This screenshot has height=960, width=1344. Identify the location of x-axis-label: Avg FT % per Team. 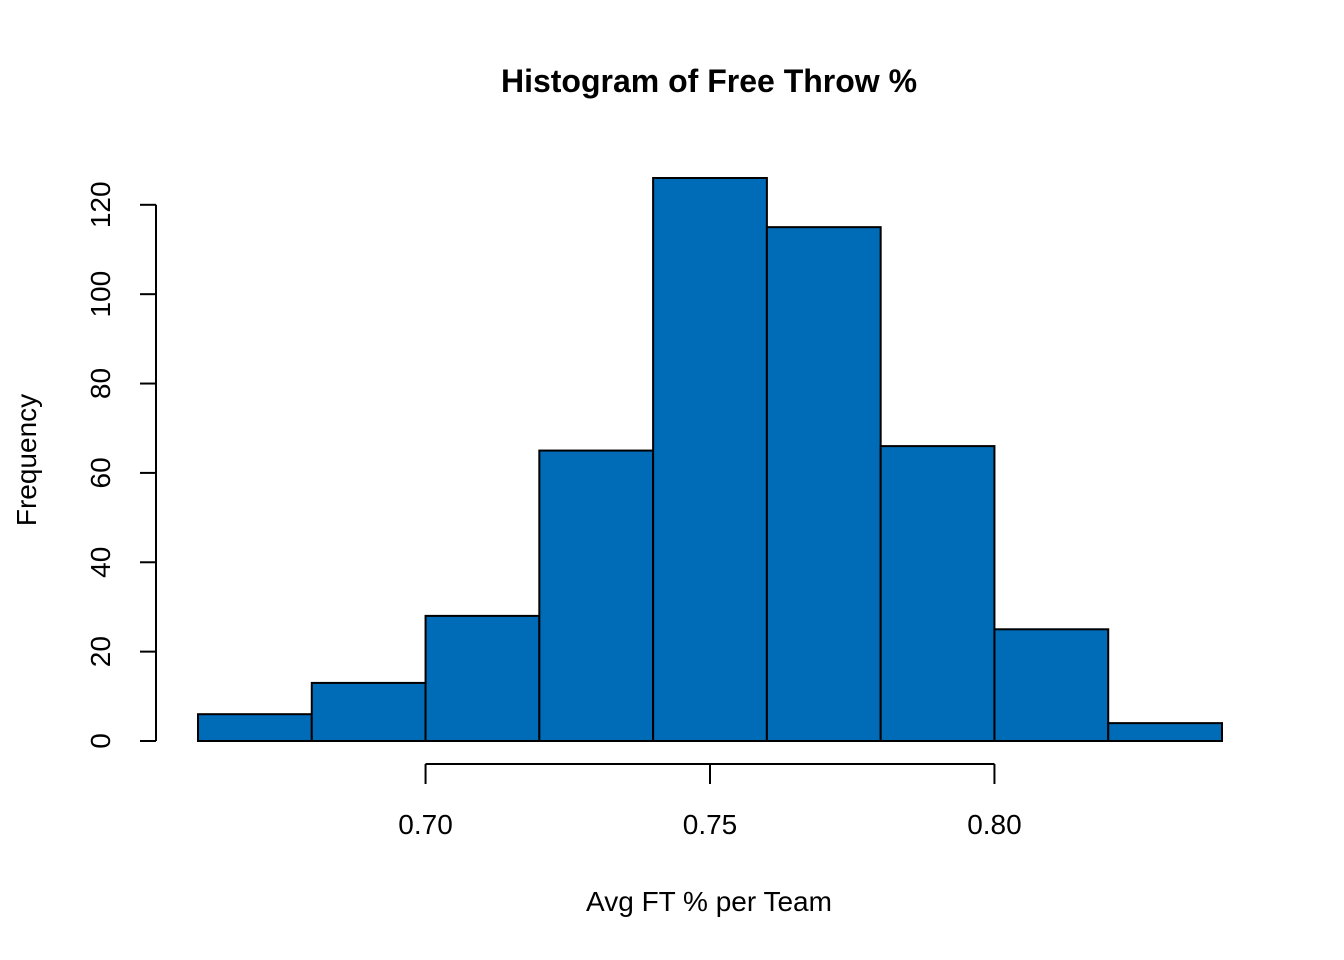
(709, 901).